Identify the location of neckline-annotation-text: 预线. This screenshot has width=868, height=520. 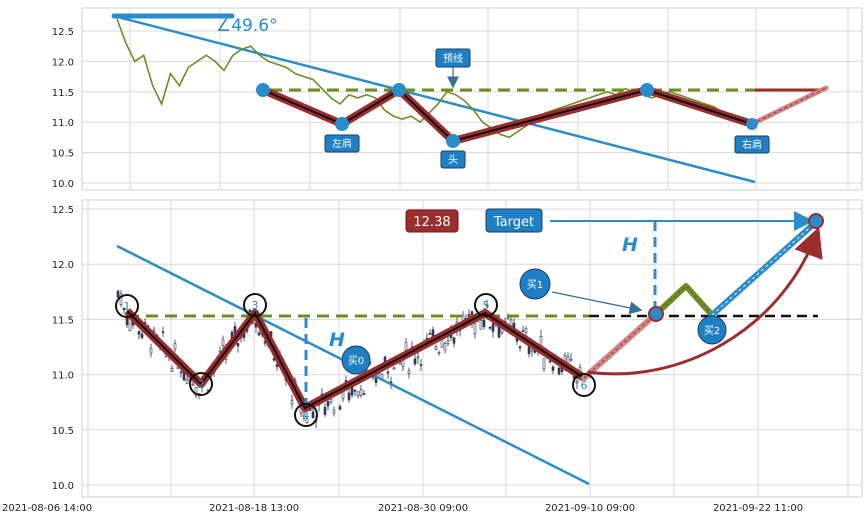
(453, 58).